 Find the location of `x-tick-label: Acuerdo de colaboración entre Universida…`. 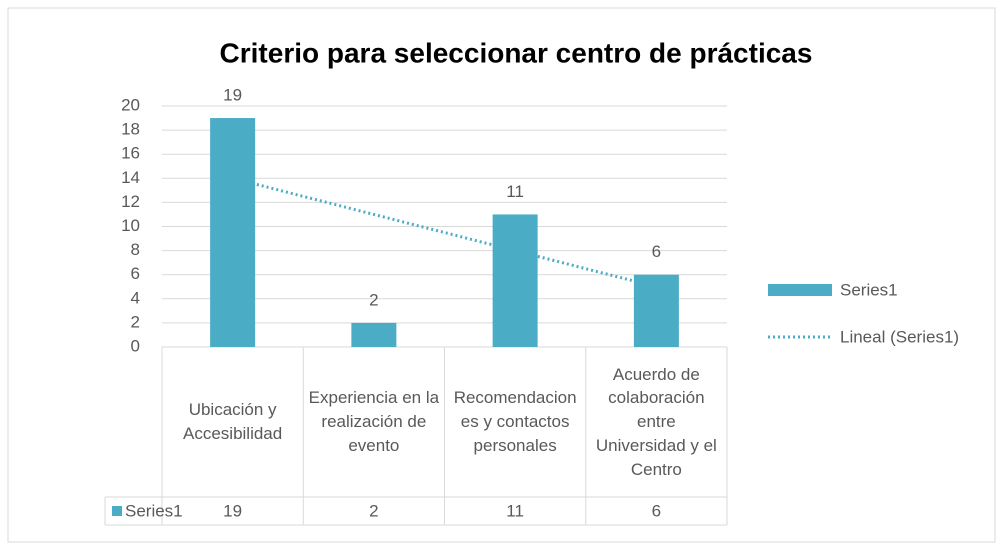

x-tick-label: Acuerdo de colaboración entre Universida… is located at coordinates (656, 421).